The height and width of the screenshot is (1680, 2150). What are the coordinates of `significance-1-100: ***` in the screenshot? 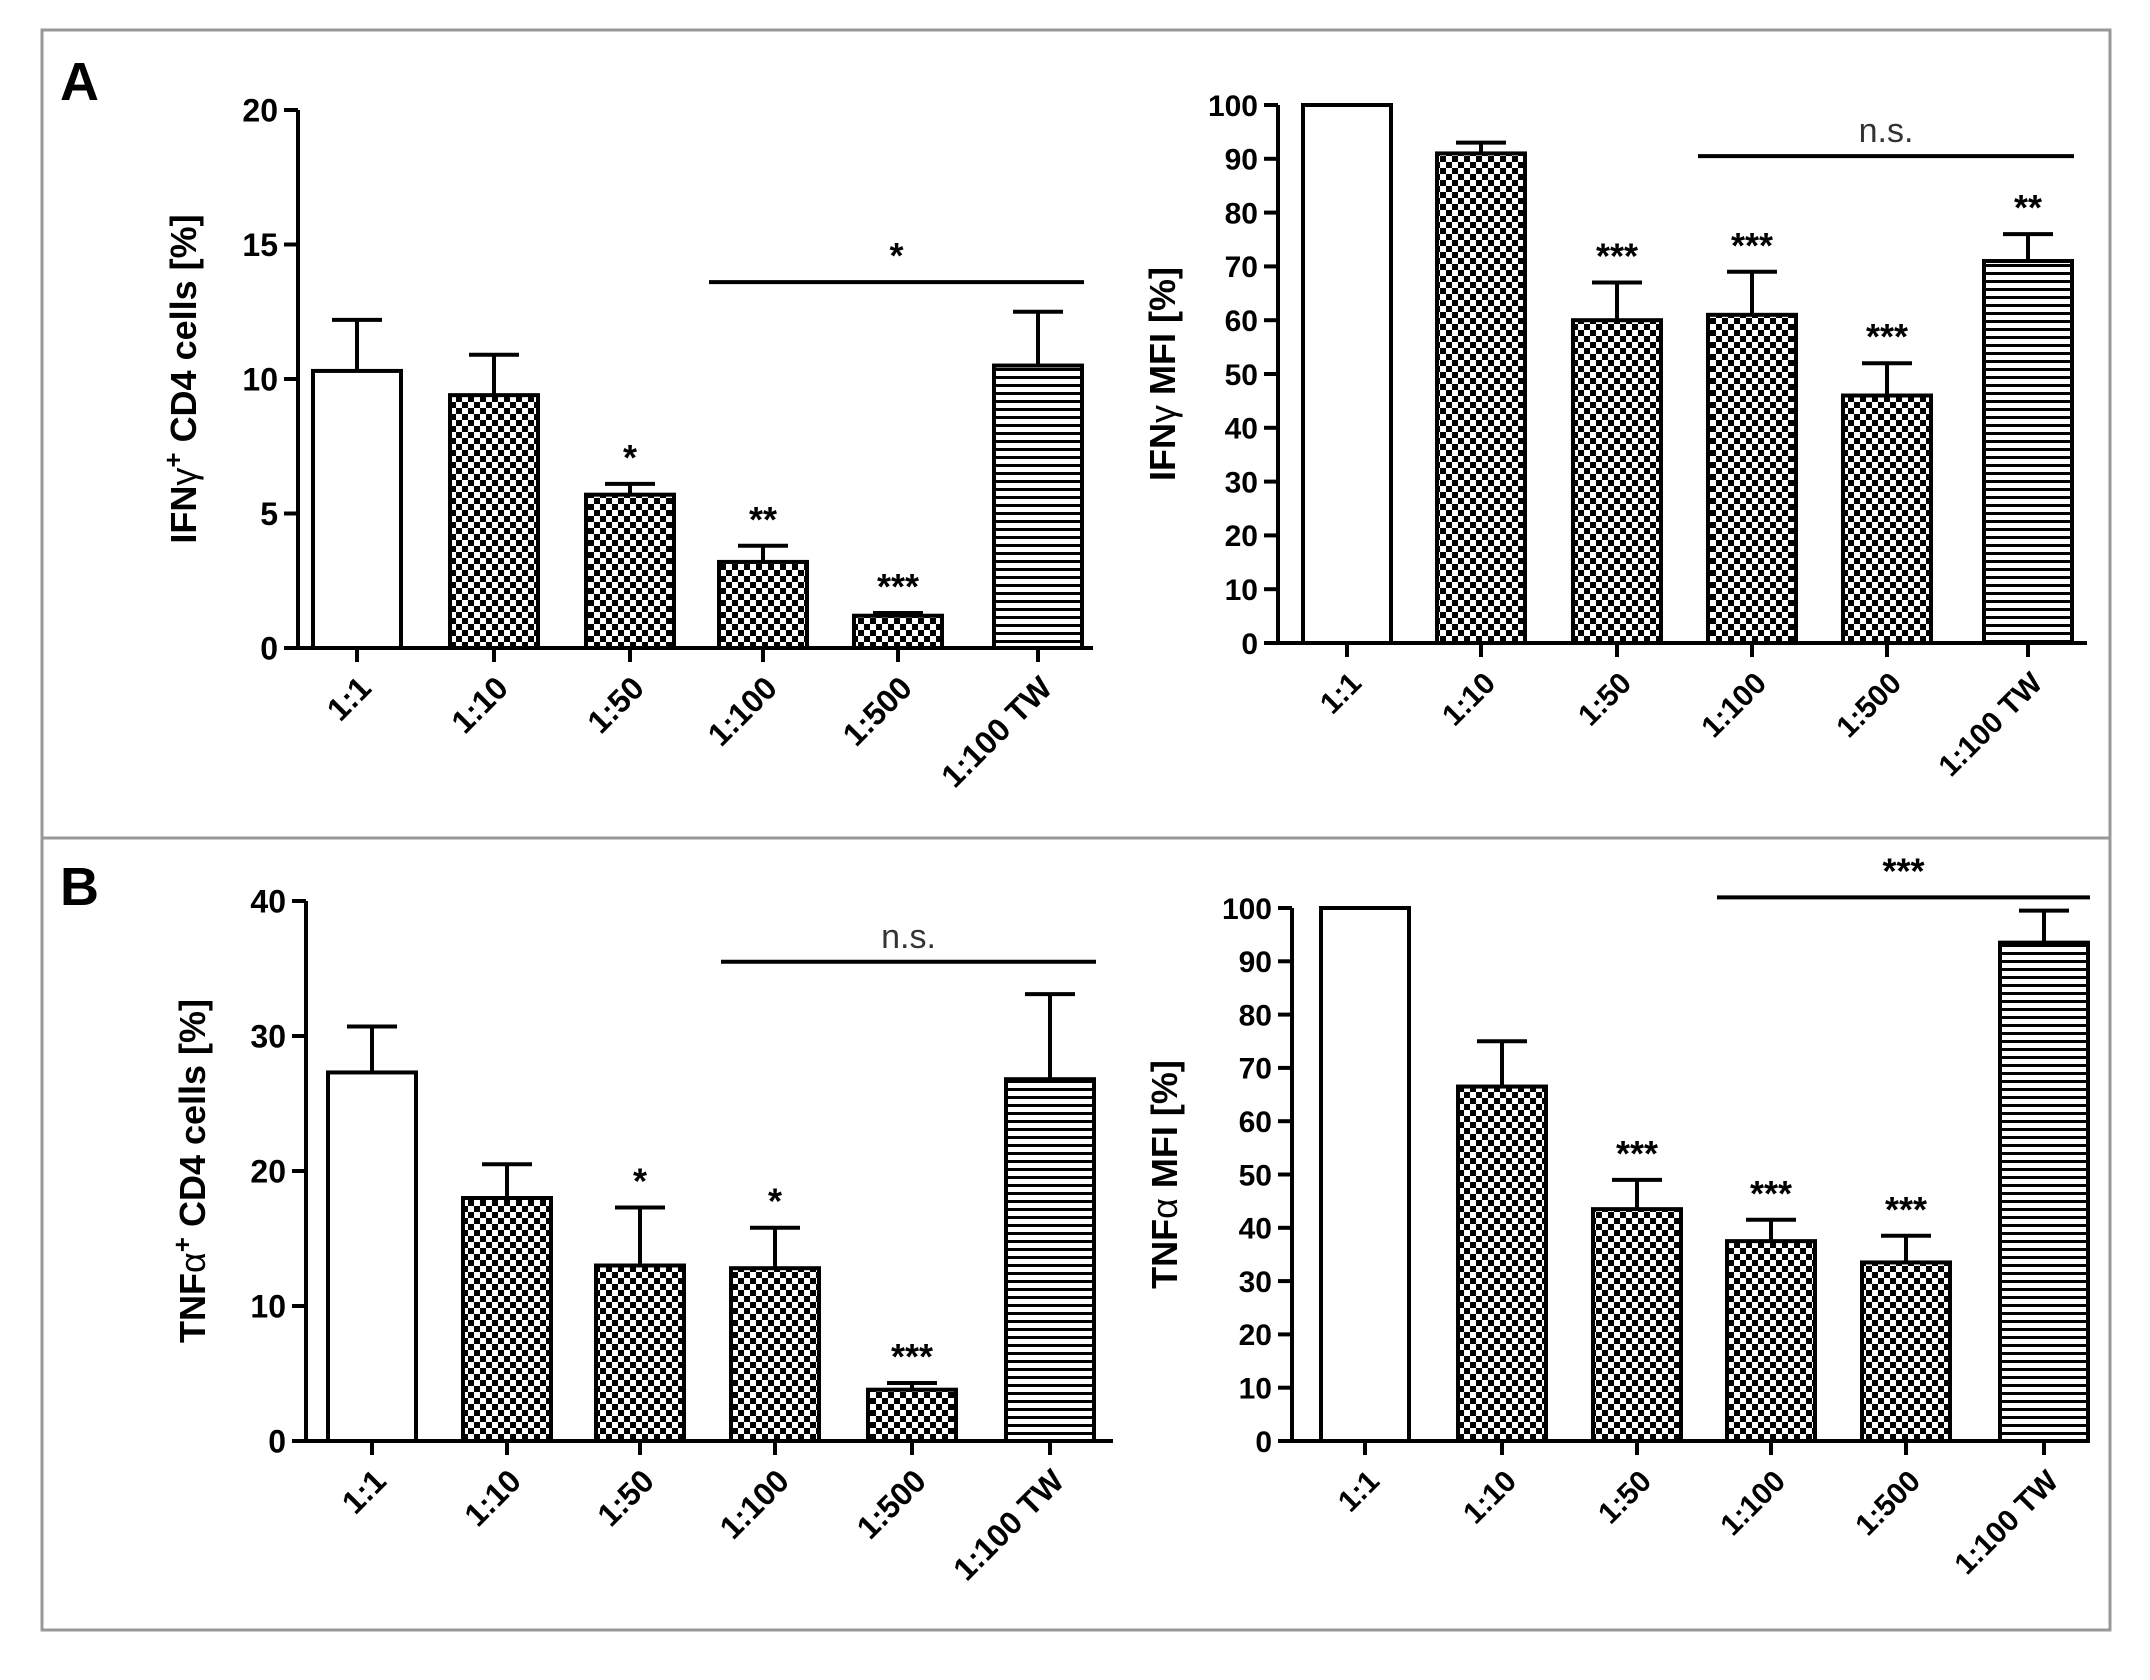 It's located at (1752, 245).